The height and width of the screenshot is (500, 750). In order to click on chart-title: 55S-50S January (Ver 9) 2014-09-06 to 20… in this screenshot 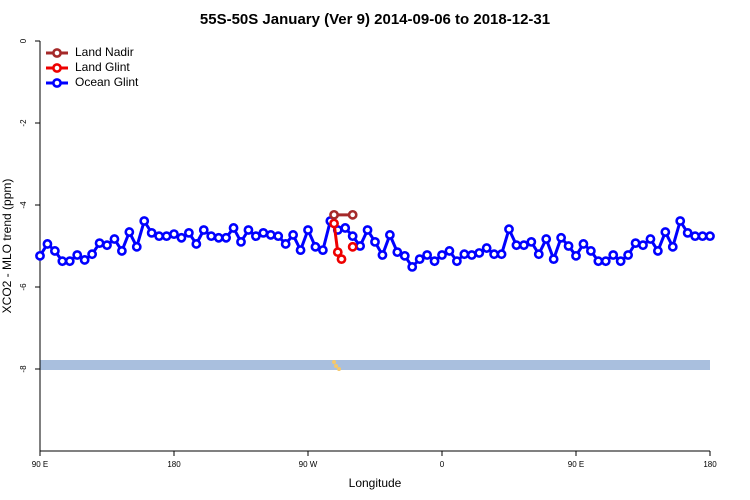, I will do `click(375, 19)`.